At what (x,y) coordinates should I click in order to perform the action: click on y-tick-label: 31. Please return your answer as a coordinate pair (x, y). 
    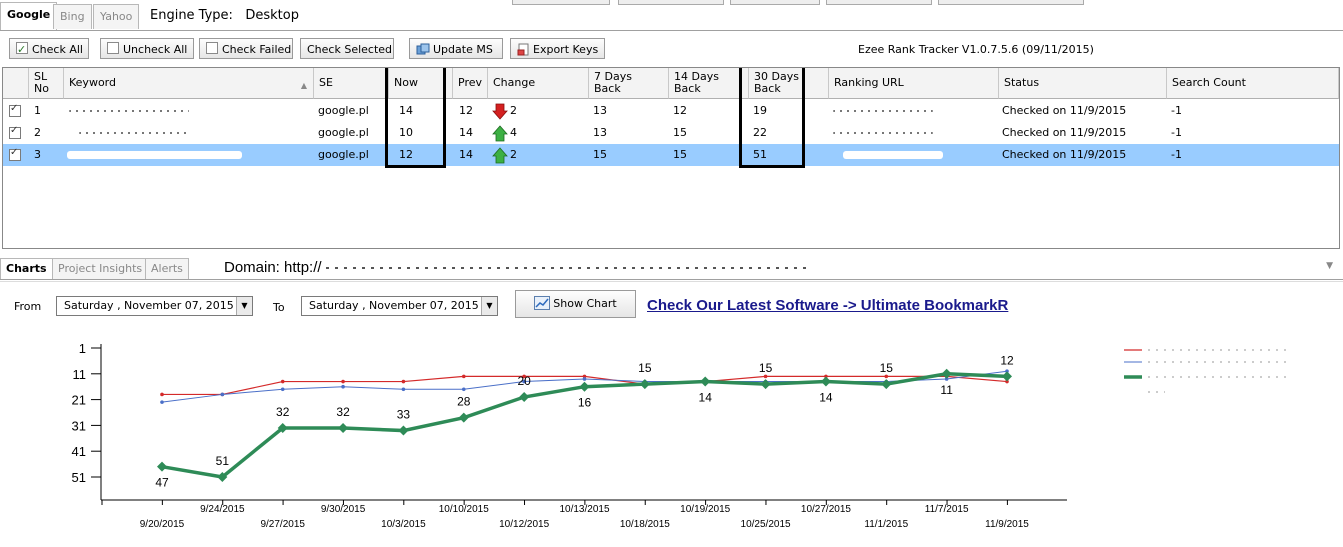
    Looking at the image, I should click on (79, 425).